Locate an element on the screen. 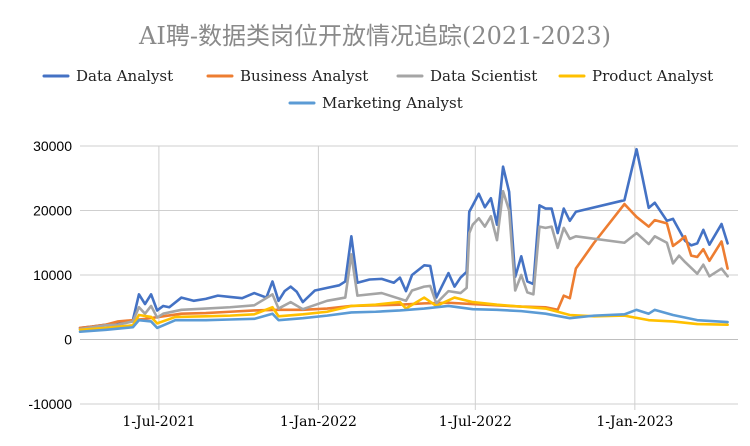  series-line-marketing-analyst is located at coordinates (403, 319).